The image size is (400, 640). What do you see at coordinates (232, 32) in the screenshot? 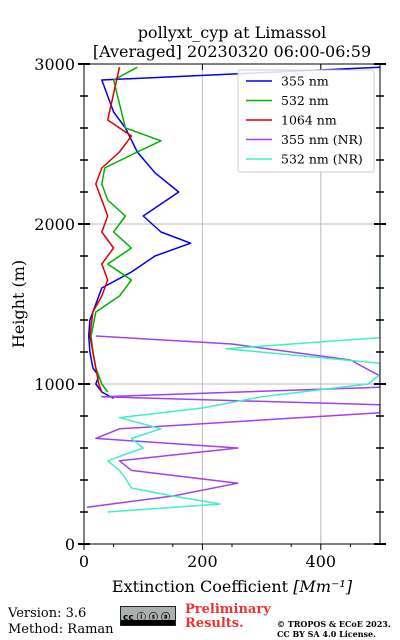
I see `chart-title: pollyxt_cyp at Limassol` at bounding box center [232, 32].